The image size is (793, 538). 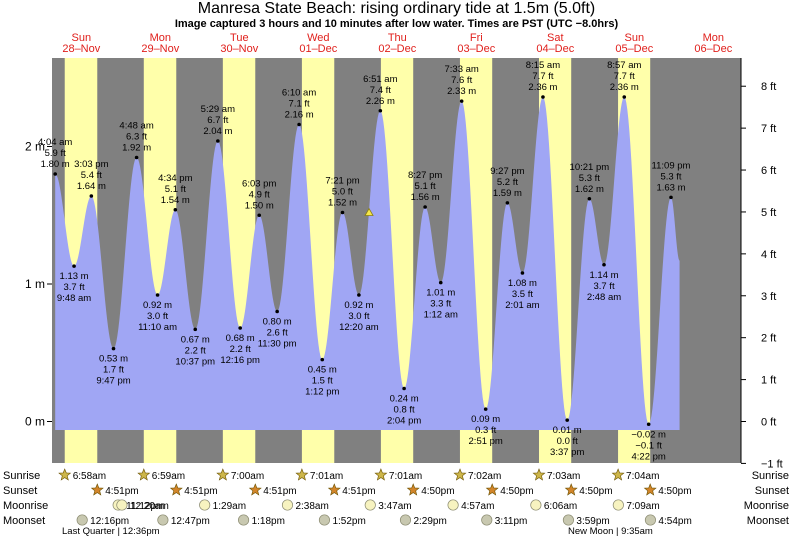 I want to click on day-header-date: 30–Nov, so click(x=239, y=49).